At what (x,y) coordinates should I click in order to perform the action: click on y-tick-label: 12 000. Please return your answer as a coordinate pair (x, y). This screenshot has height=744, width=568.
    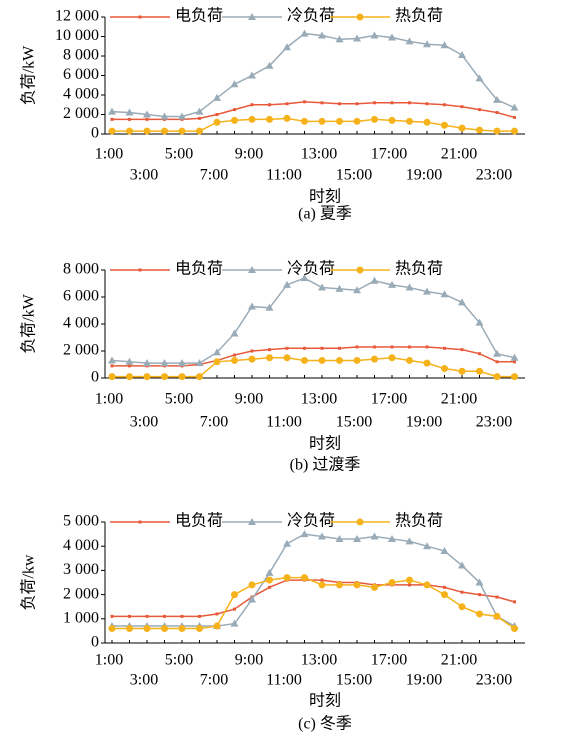
    Looking at the image, I should click on (77, 16).